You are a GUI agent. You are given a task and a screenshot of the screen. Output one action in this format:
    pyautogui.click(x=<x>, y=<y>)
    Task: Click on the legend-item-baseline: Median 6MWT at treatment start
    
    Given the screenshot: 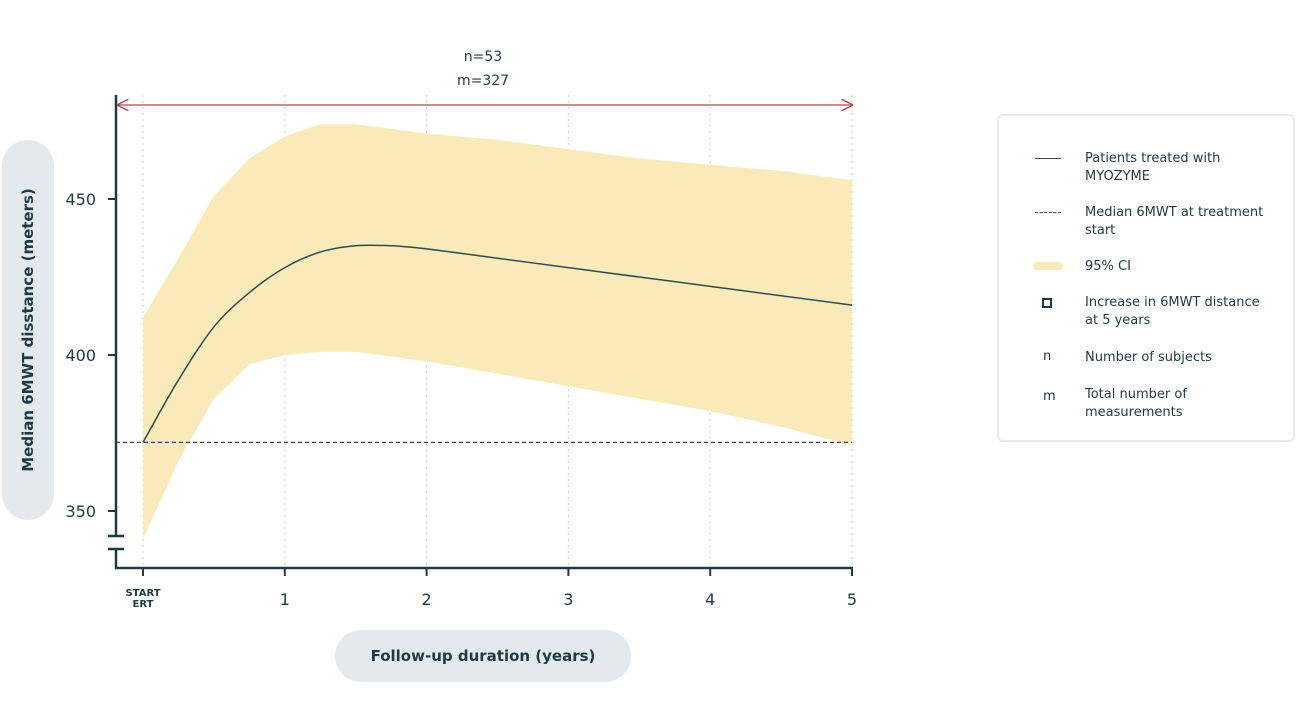 What is the action you would take?
    pyautogui.click(x=1146, y=222)
    